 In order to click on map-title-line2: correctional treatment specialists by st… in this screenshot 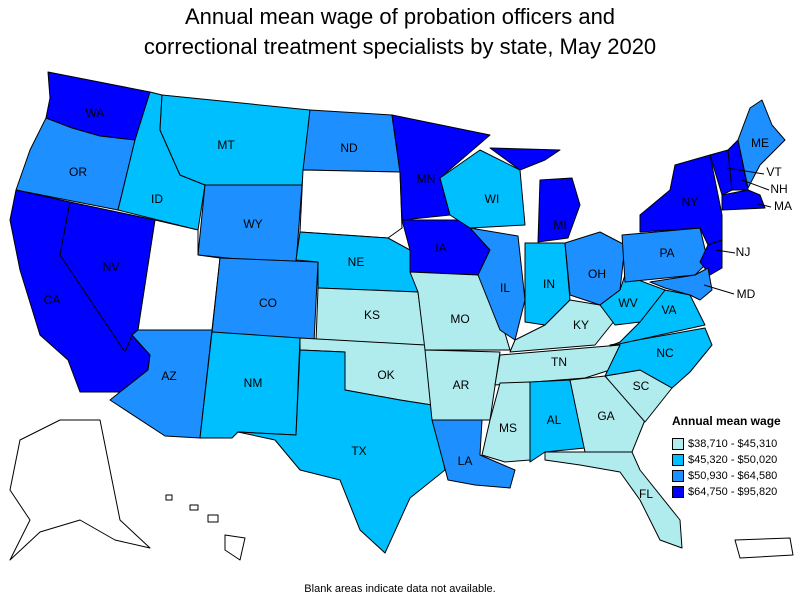, I will do `click(400, 46)`.